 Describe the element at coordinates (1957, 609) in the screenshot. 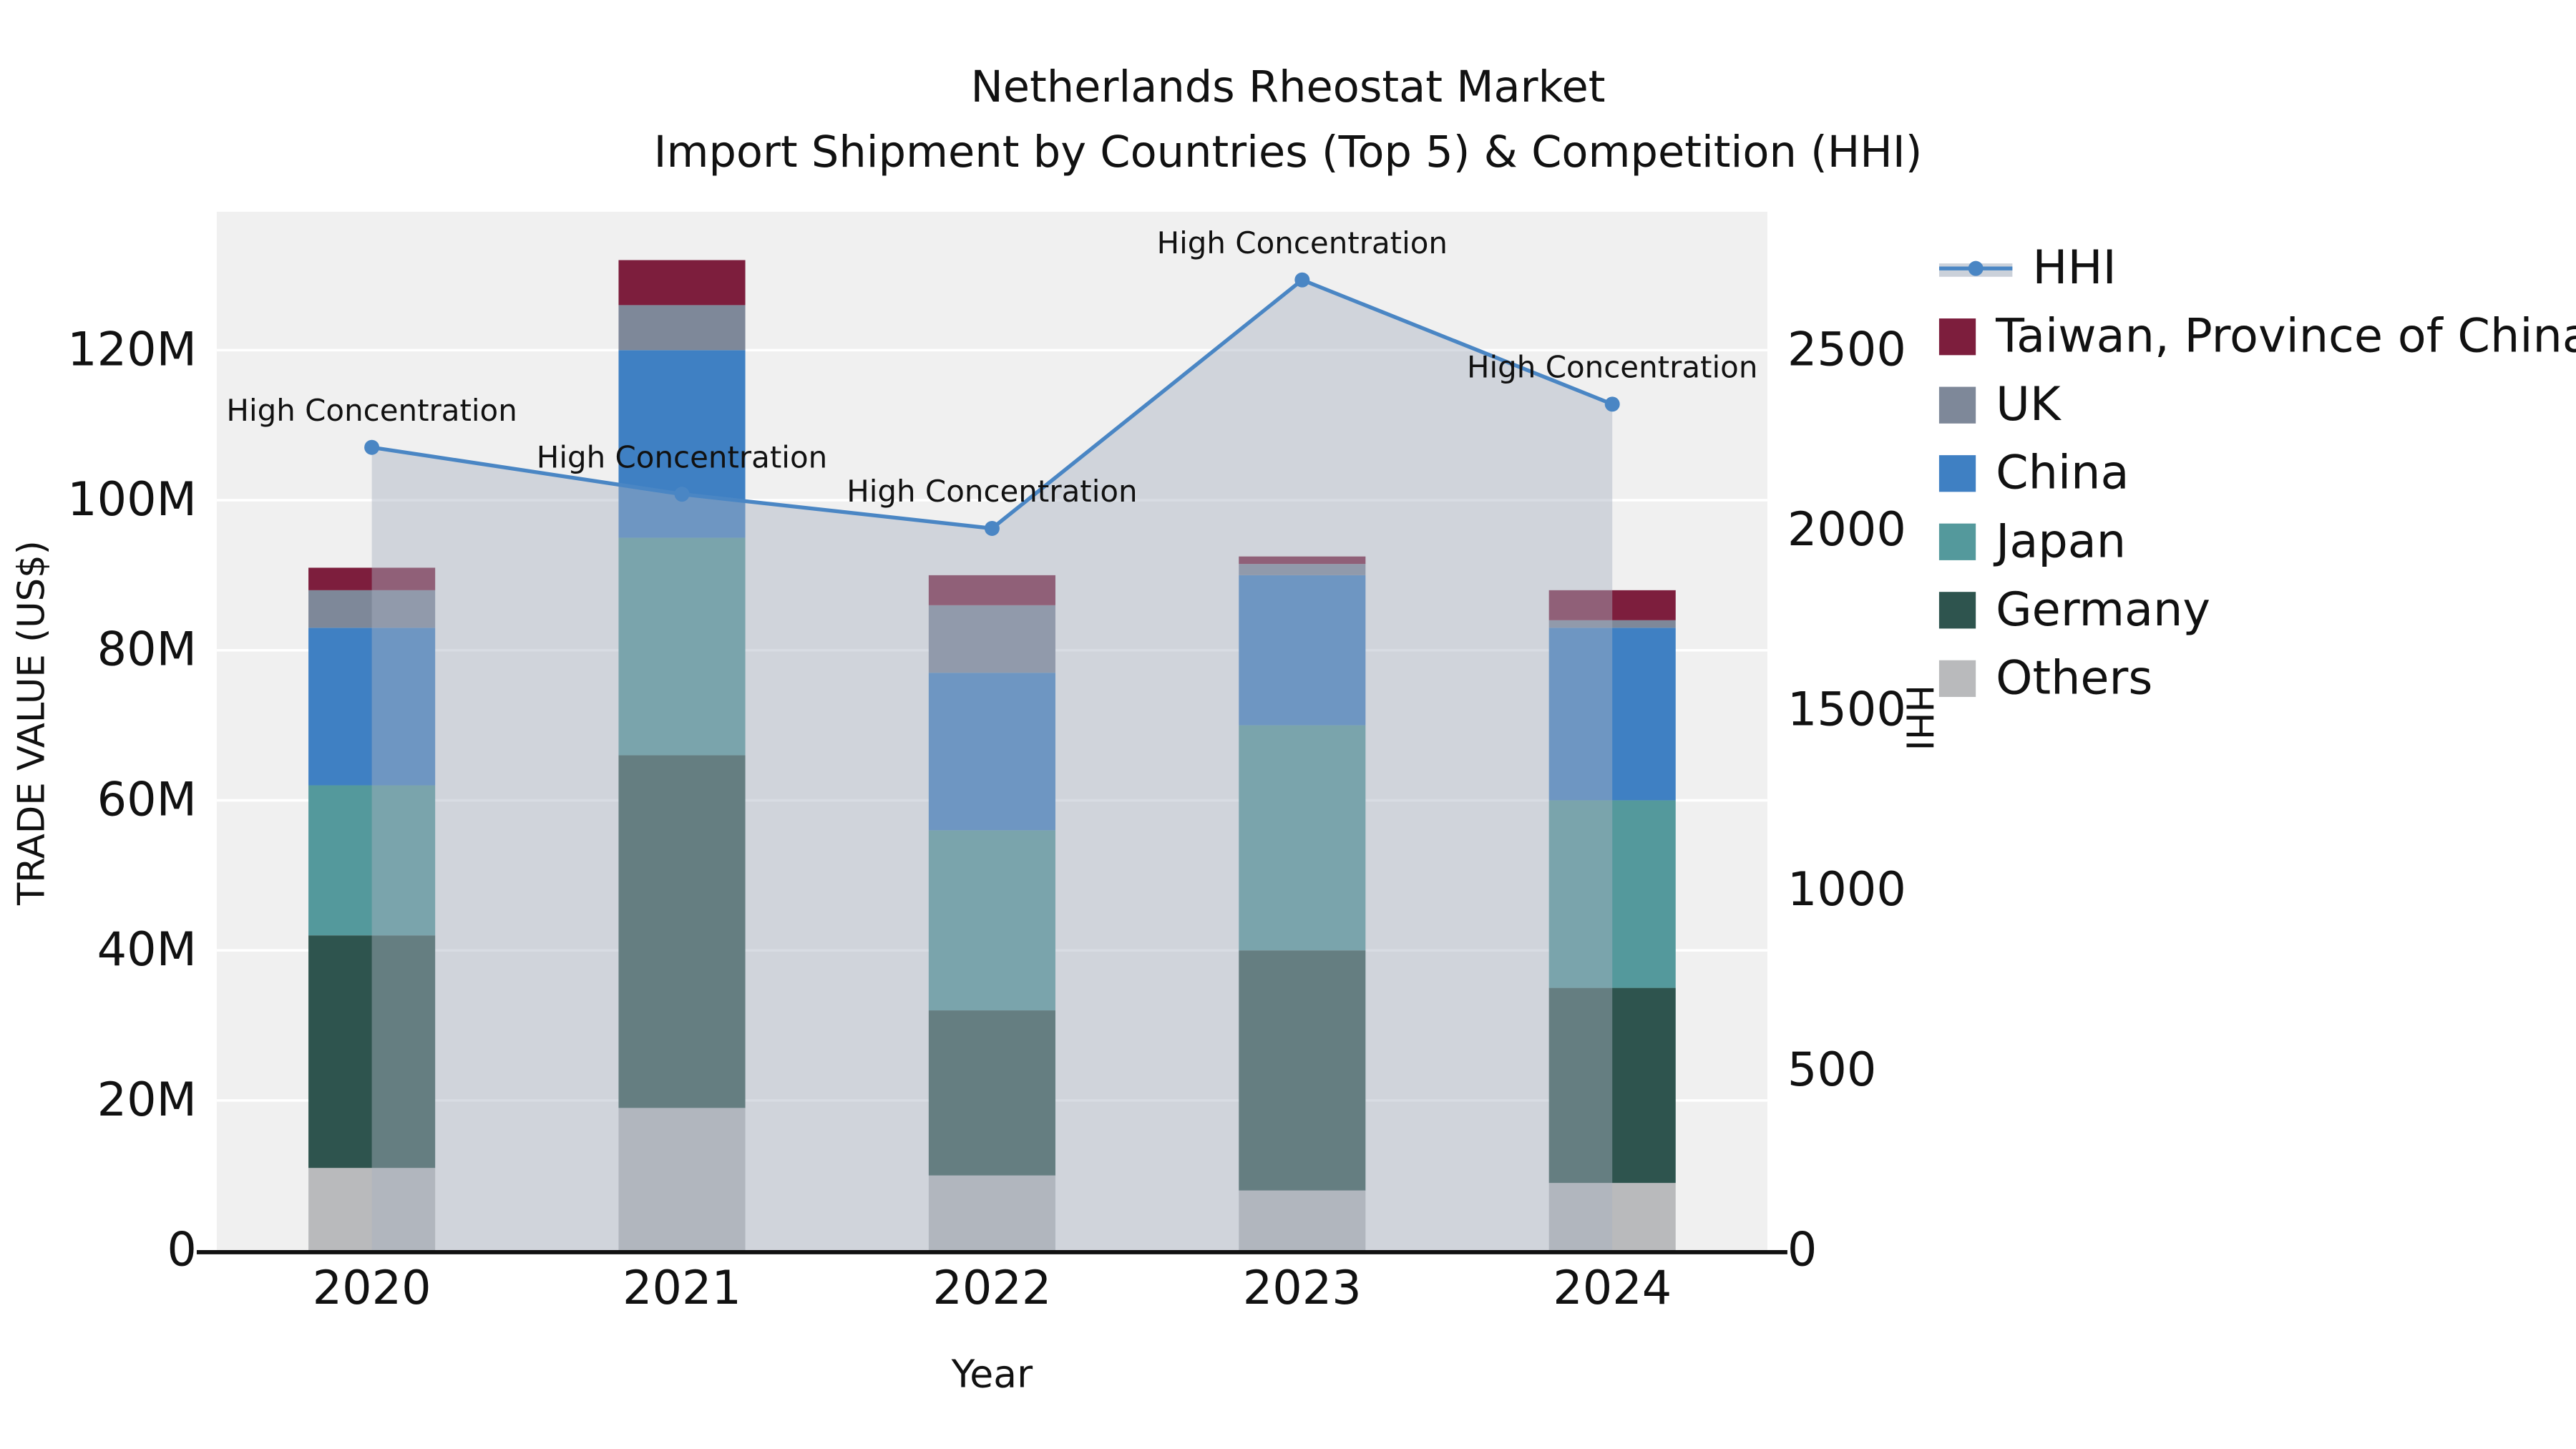

I see `legend-swatch-germany` at that location.